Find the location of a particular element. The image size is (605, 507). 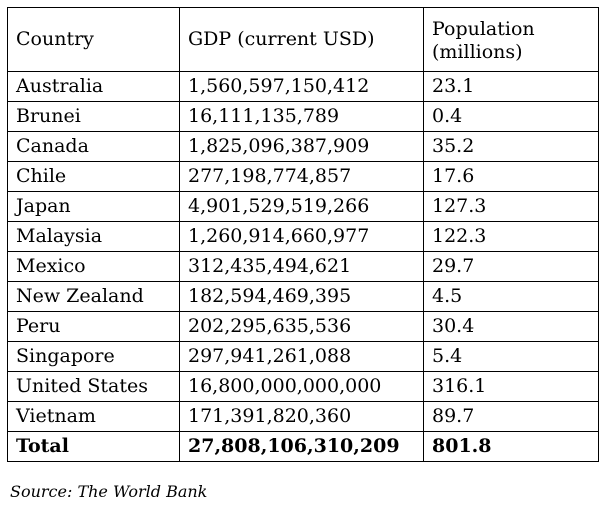

table-row: New Zealand 182,594,469,395 4.5 is located at coordinates (303, 296).